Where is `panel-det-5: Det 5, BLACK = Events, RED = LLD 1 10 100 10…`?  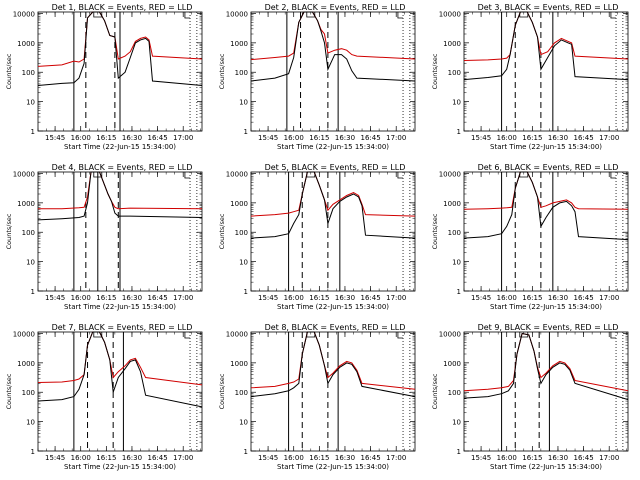 panel-det-5: Det 5, BLACK = Events, RED = LLD 1 10 100 10… is located at coordinates (317, 237).